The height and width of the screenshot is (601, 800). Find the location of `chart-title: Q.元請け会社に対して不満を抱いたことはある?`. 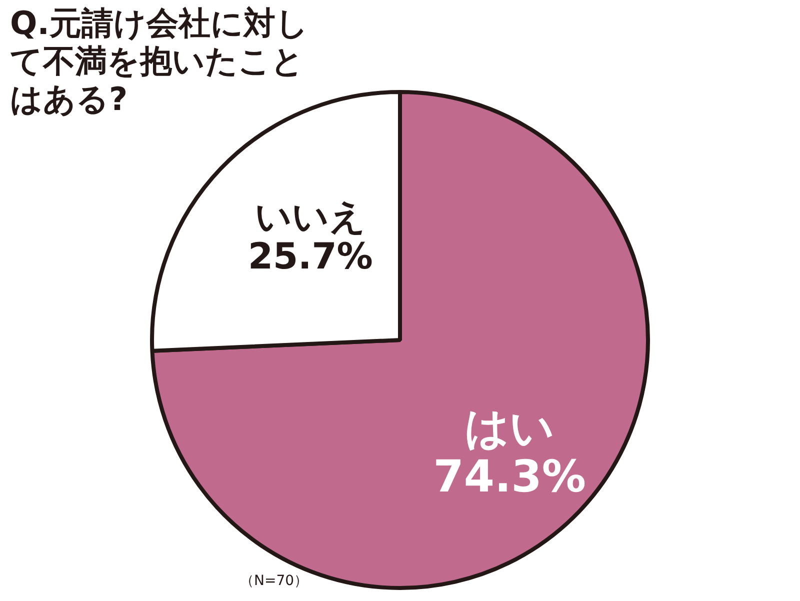

chart-title: Q.元請け会社に対して不満を抱いたことはある? is located at coordinates (160, 61).